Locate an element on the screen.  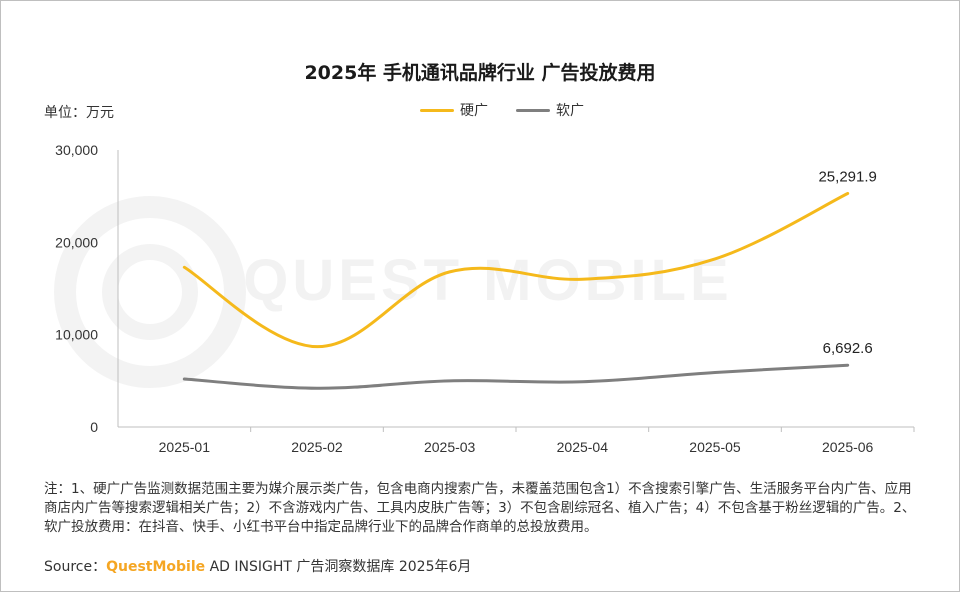
data-label: 25,291.9 is located at coordinates (847, 176).